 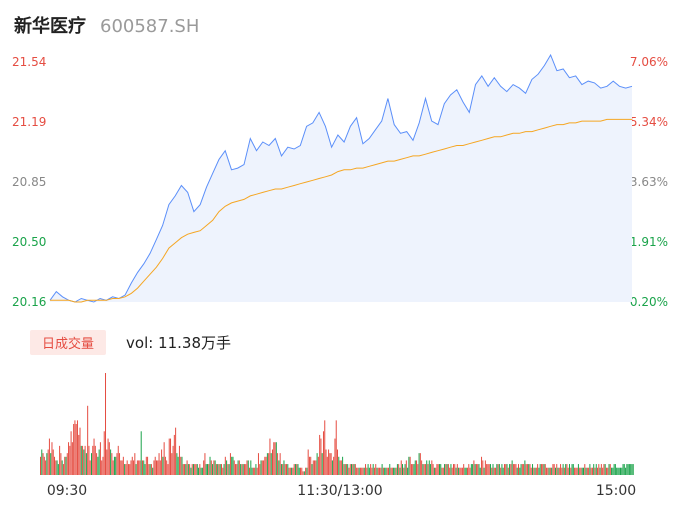 What do you see at coordinates (29, 182) in the screenshot?
I see `price-tick-label: 20.85` at bounding box center [29, 182].